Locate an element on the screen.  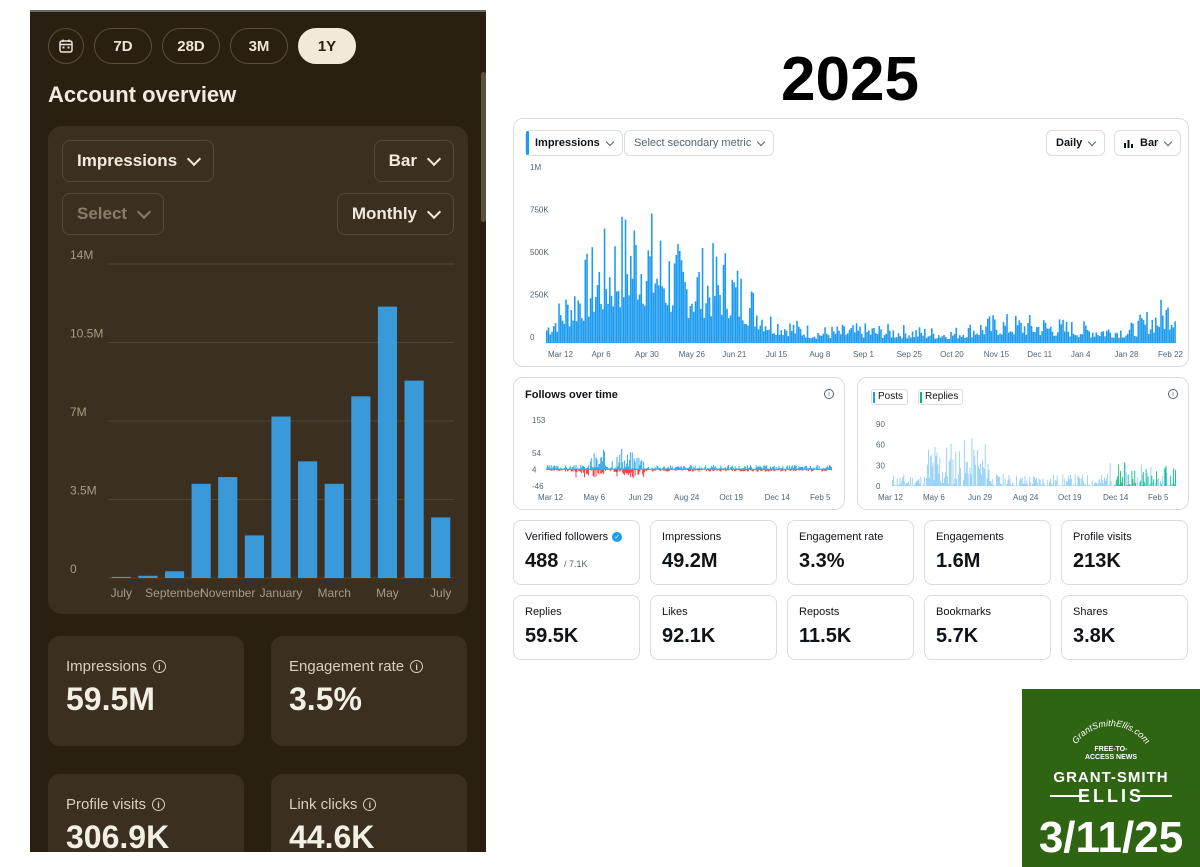
scrollbar is located at coordinates (483, 147).